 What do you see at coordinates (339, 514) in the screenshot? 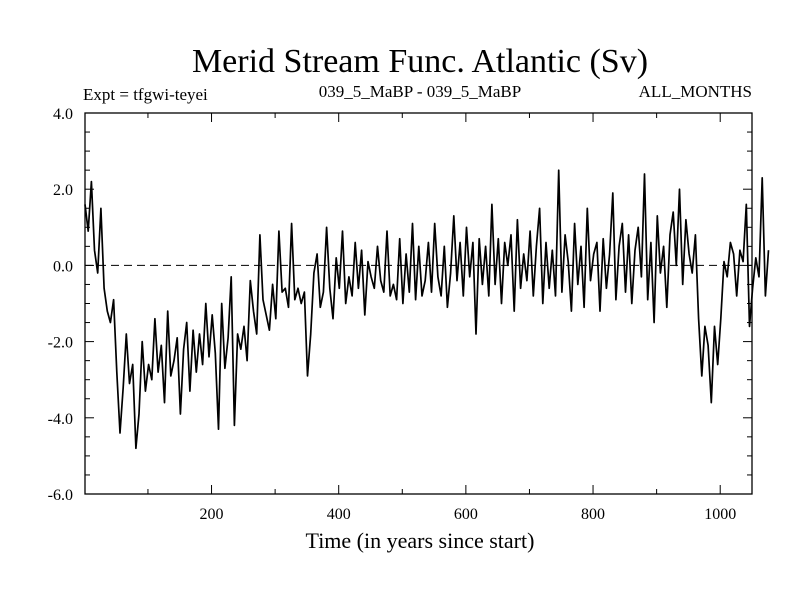
I see `x-tick-label: 400` at bounding box center [339, 514].